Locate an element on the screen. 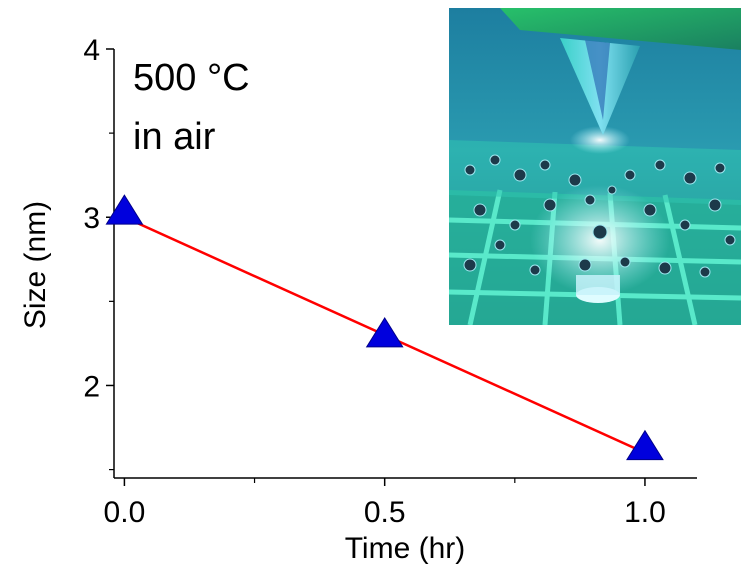 This screenshot has width=742, height=568. annotation-atmosphere: in air is located at coordinates (174, 137).